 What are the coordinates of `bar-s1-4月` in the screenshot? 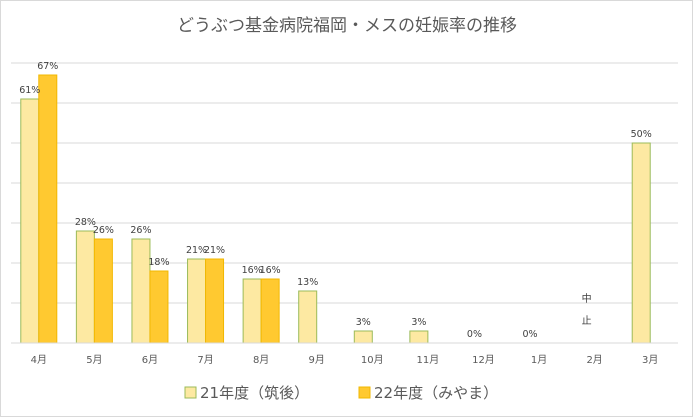 It's located at (30, 221).